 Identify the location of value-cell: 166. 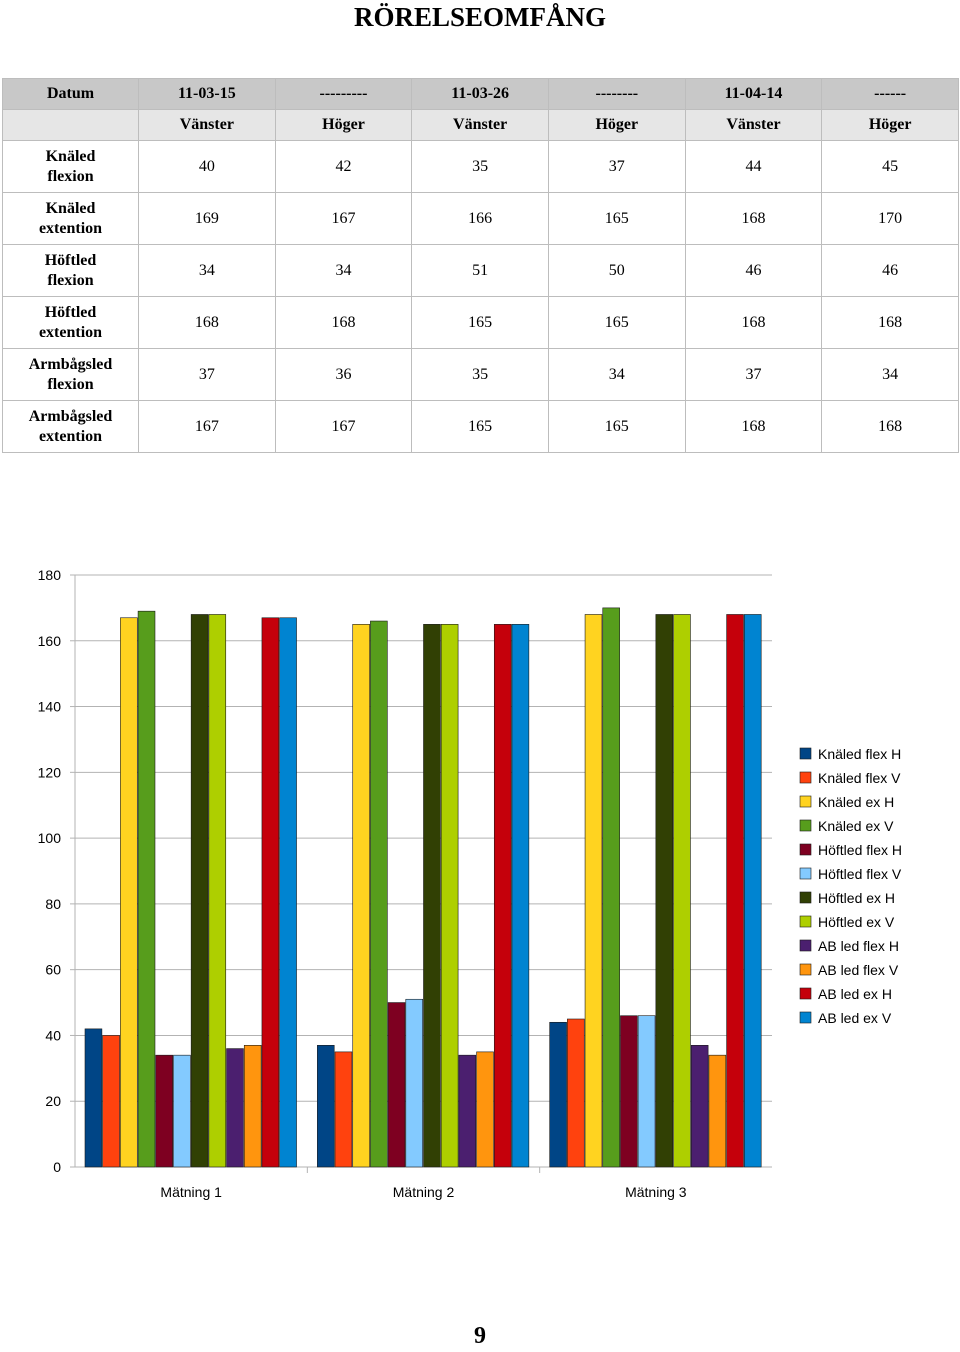
(480, 218).